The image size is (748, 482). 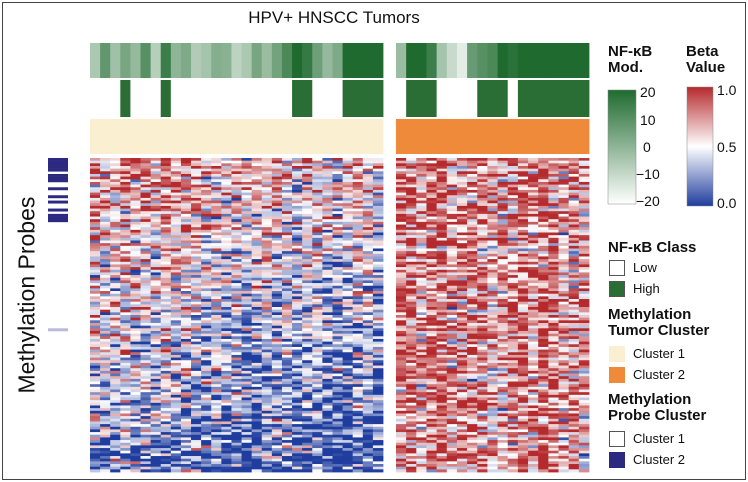 What do you see at coordinates (206, 136) in the screenshot?
I see `tumor-cluster-cell` at bounding box center [206, 136].